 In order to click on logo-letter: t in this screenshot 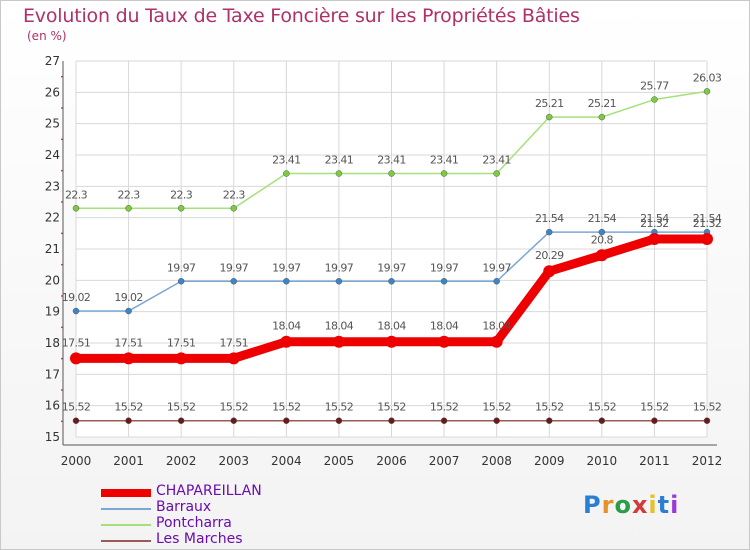, I will do `click(664, 505)`.